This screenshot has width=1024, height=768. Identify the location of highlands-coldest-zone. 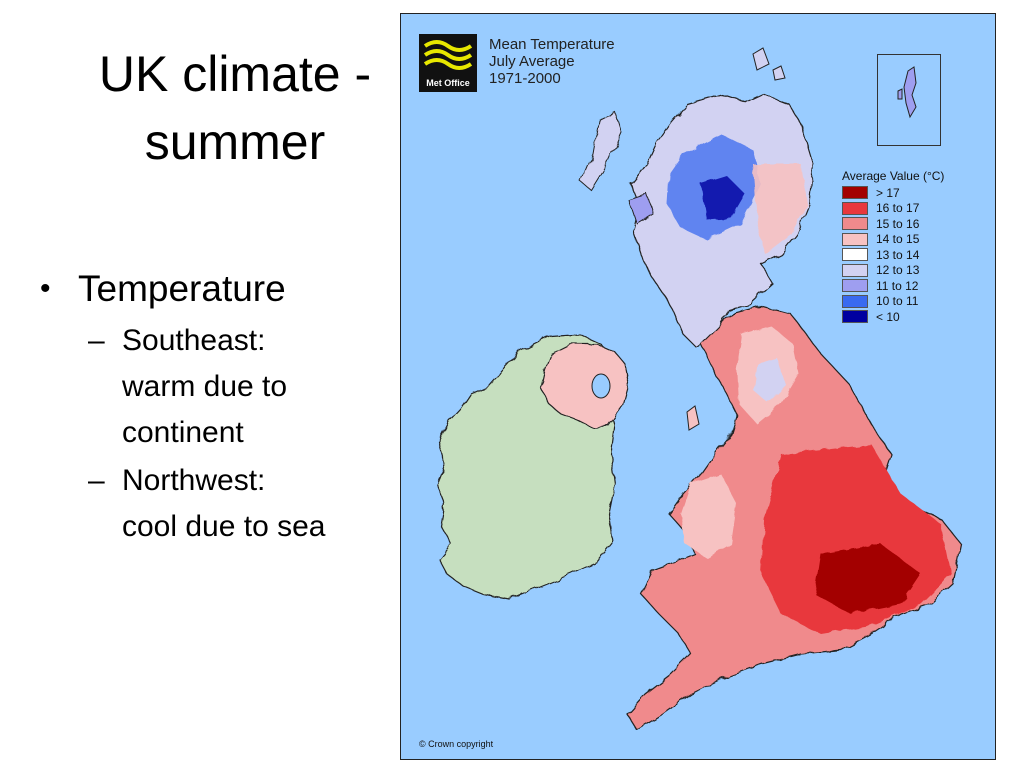
(723, 198).